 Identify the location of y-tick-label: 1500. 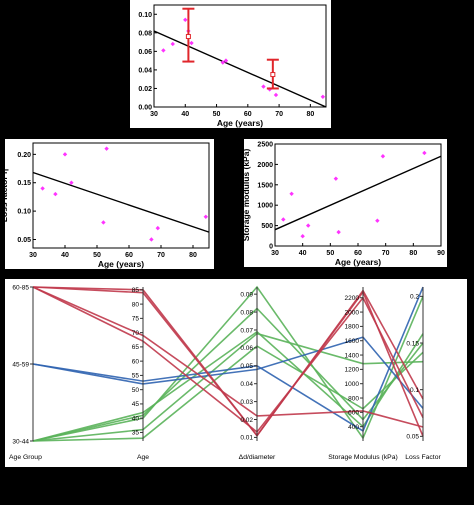
(265, 185).